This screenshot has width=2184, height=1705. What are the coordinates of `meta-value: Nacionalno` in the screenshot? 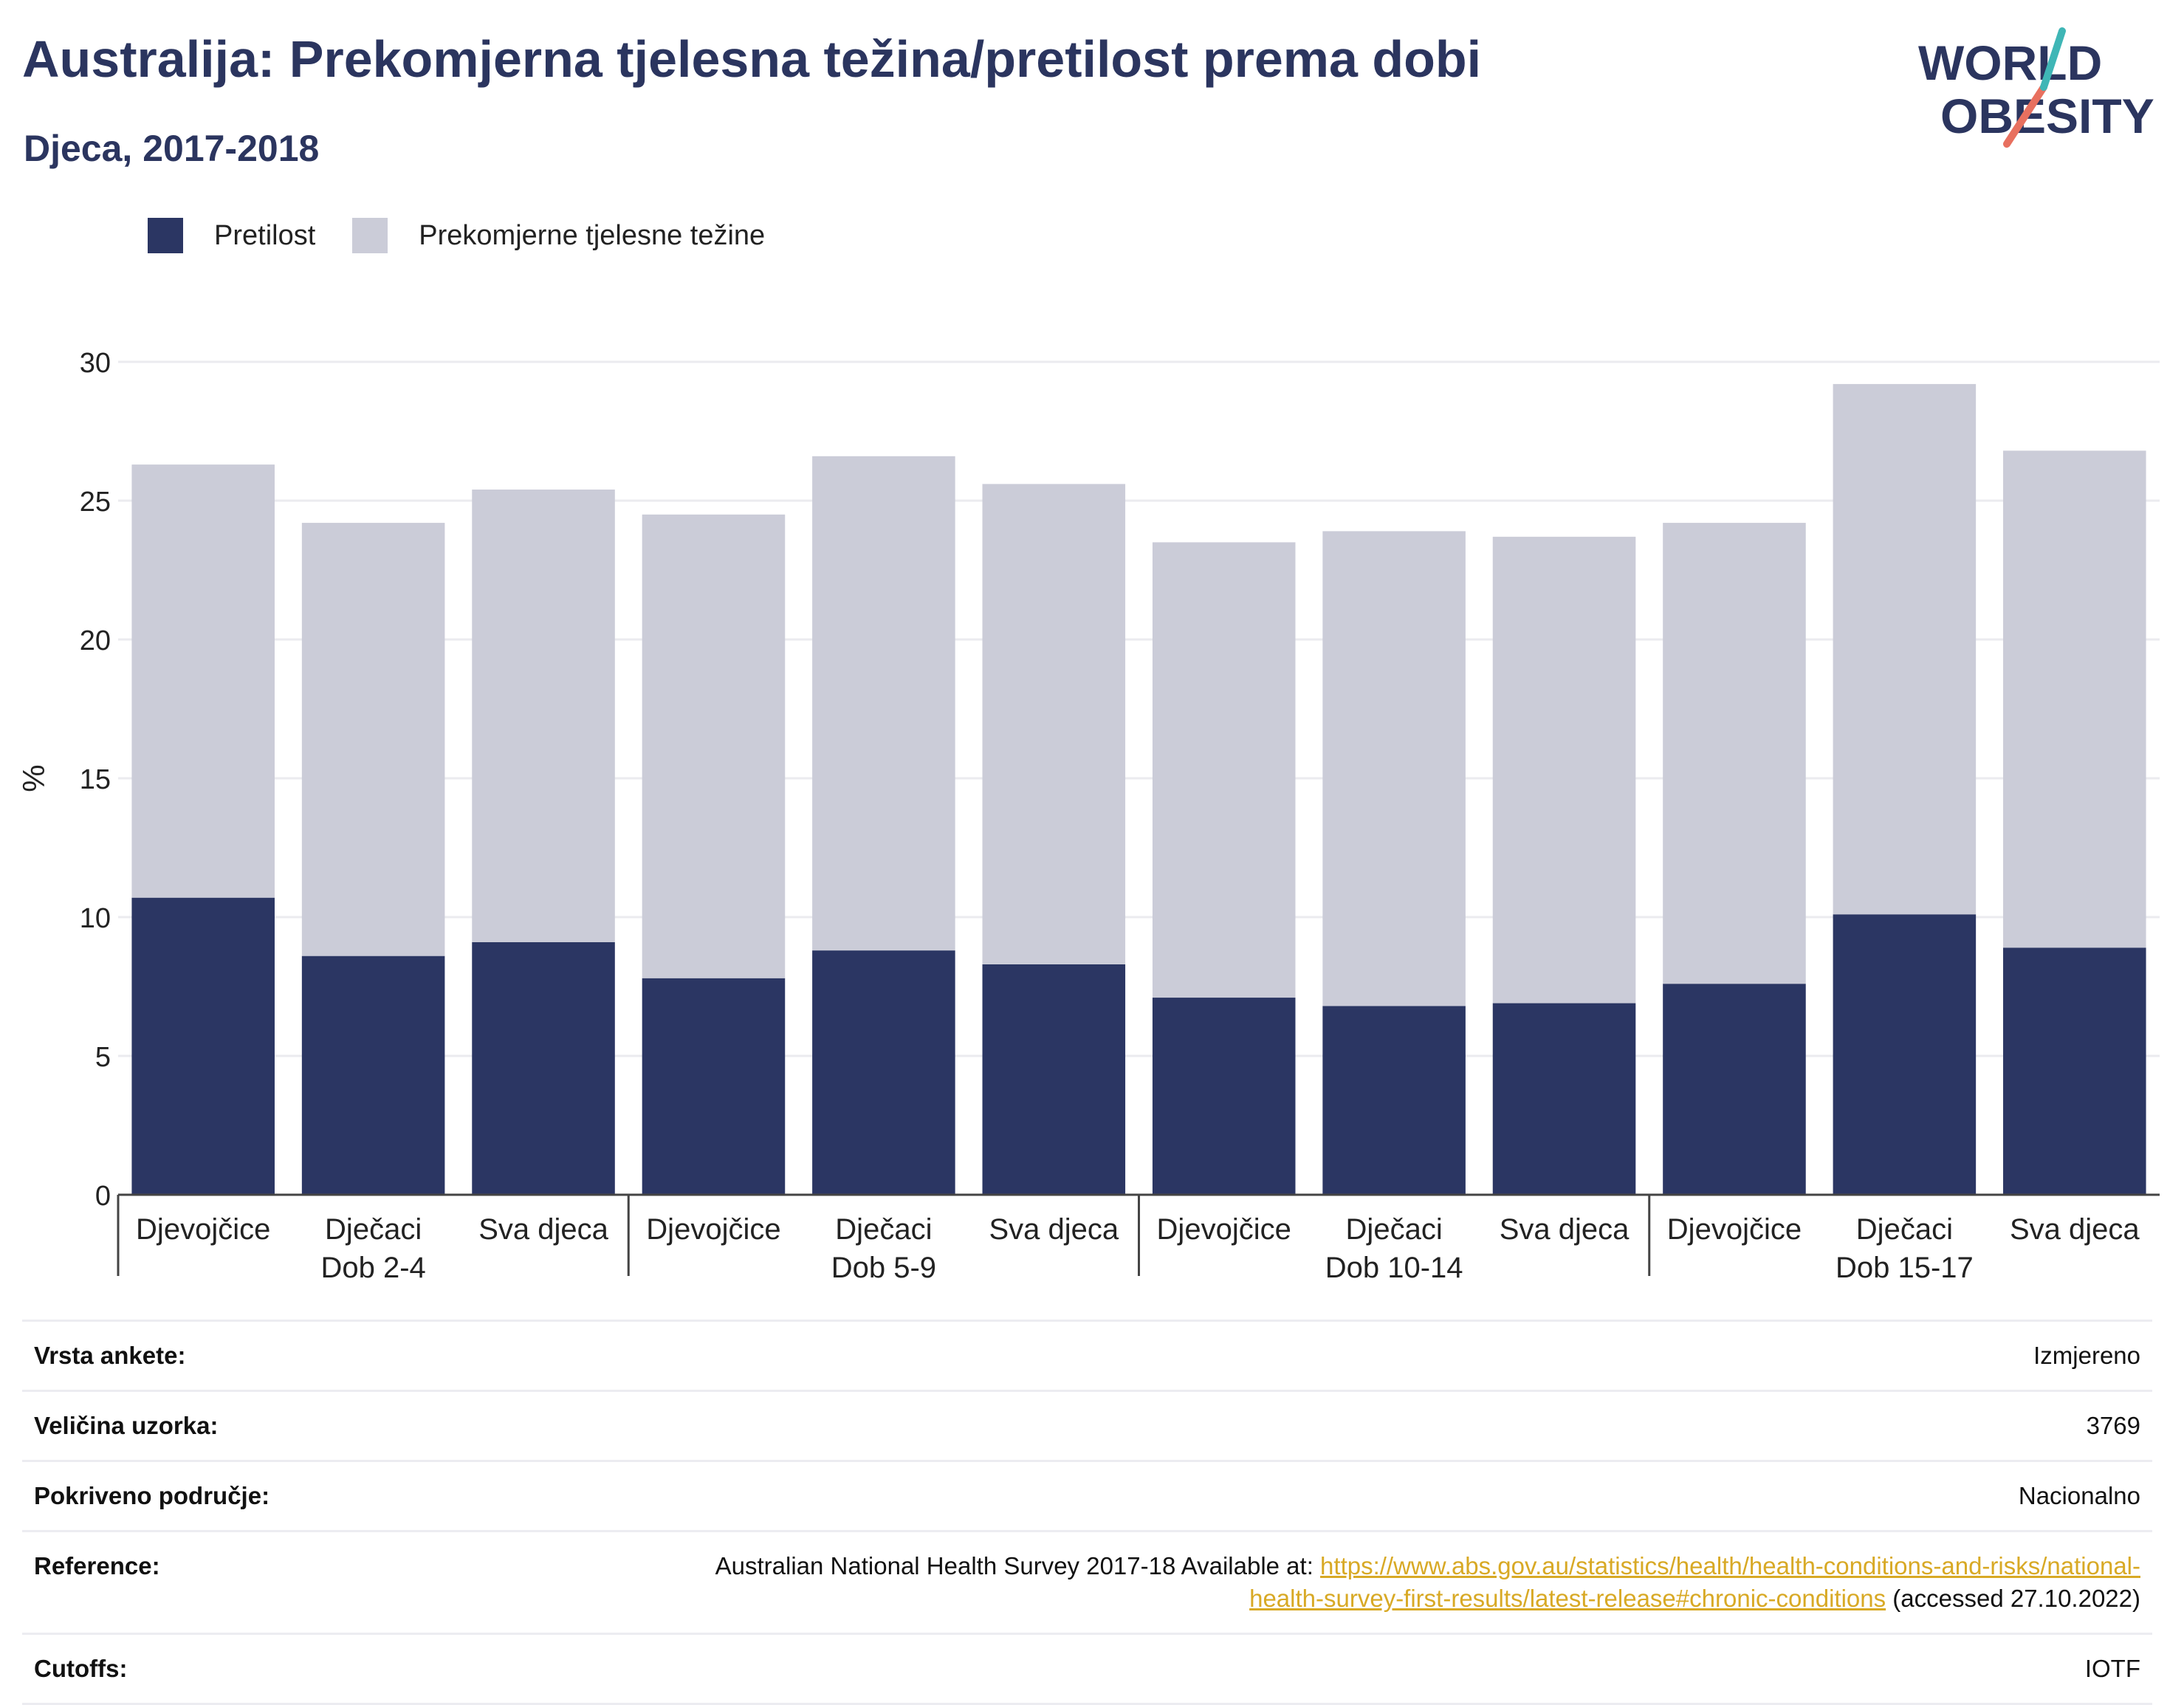 It's located at (1357, 1496).